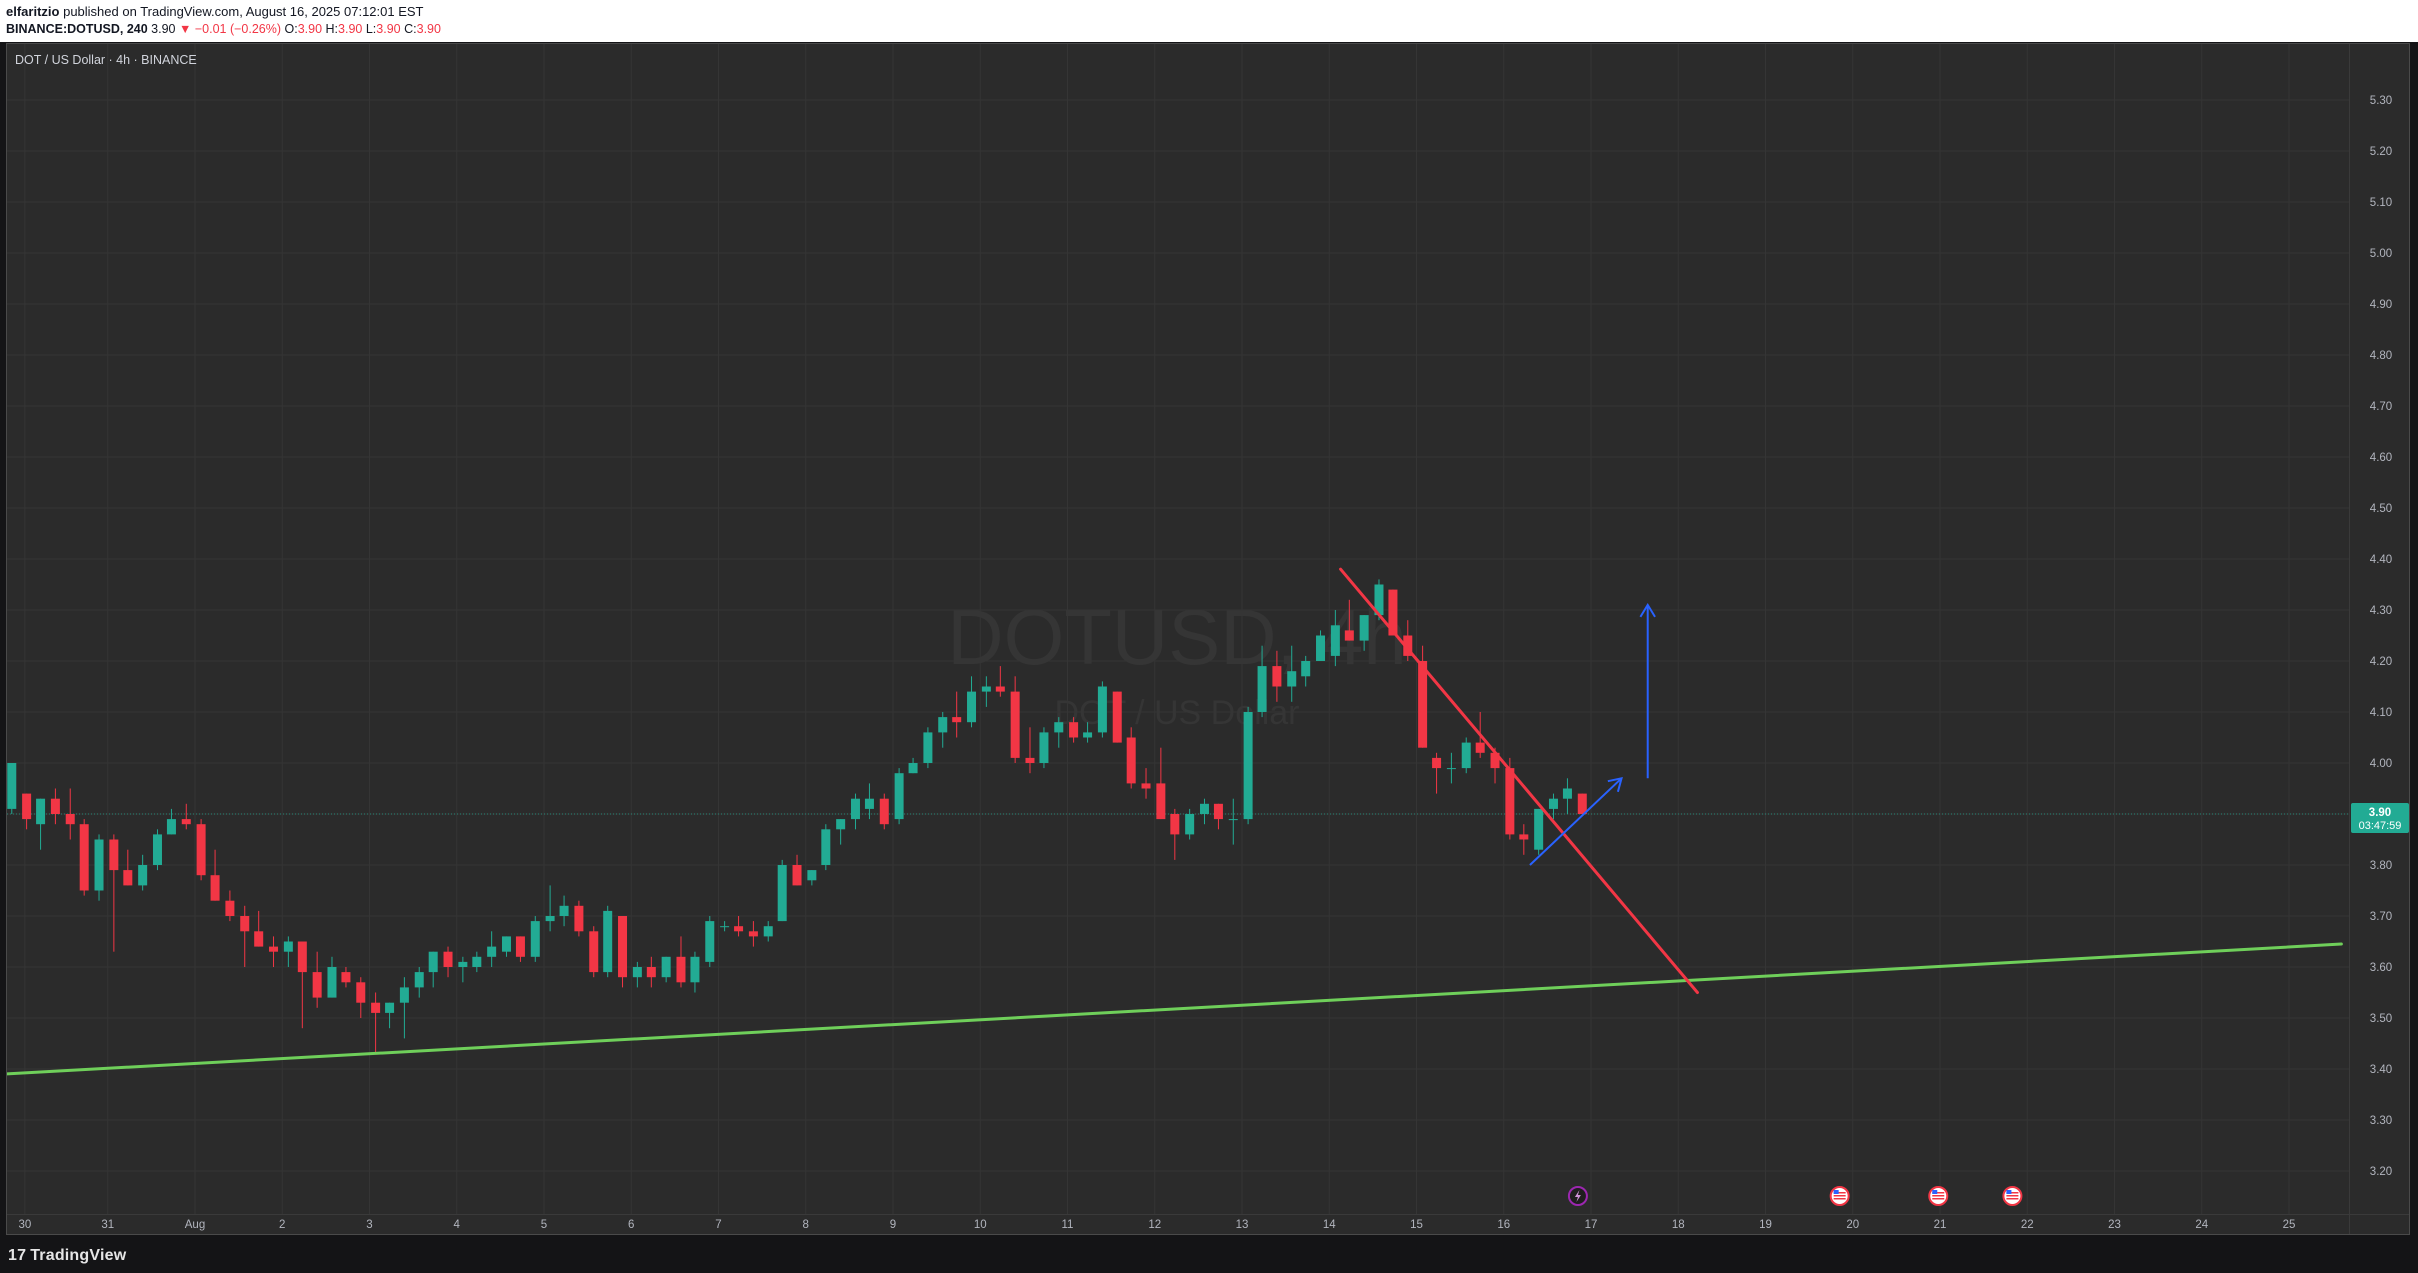 This screenshot has width=2418, height=1273. Describe the element at coordinates (2381, 458) in the screenshot. I see `price-tick-label: 4.60` at that location.